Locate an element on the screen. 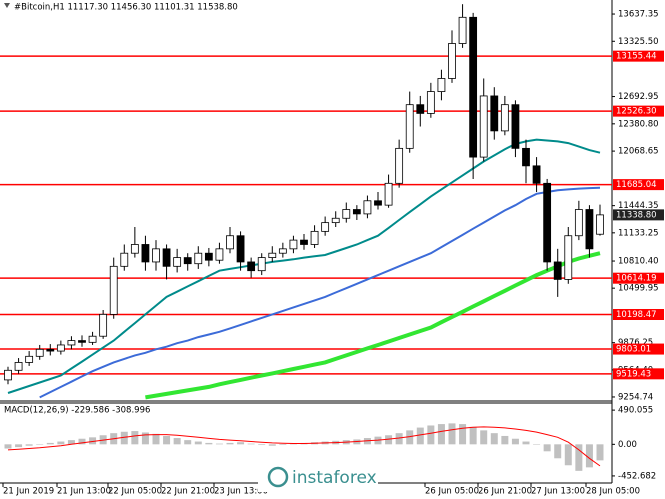  y-tick-label: 10810.40 is located at coordinates (638, 262).